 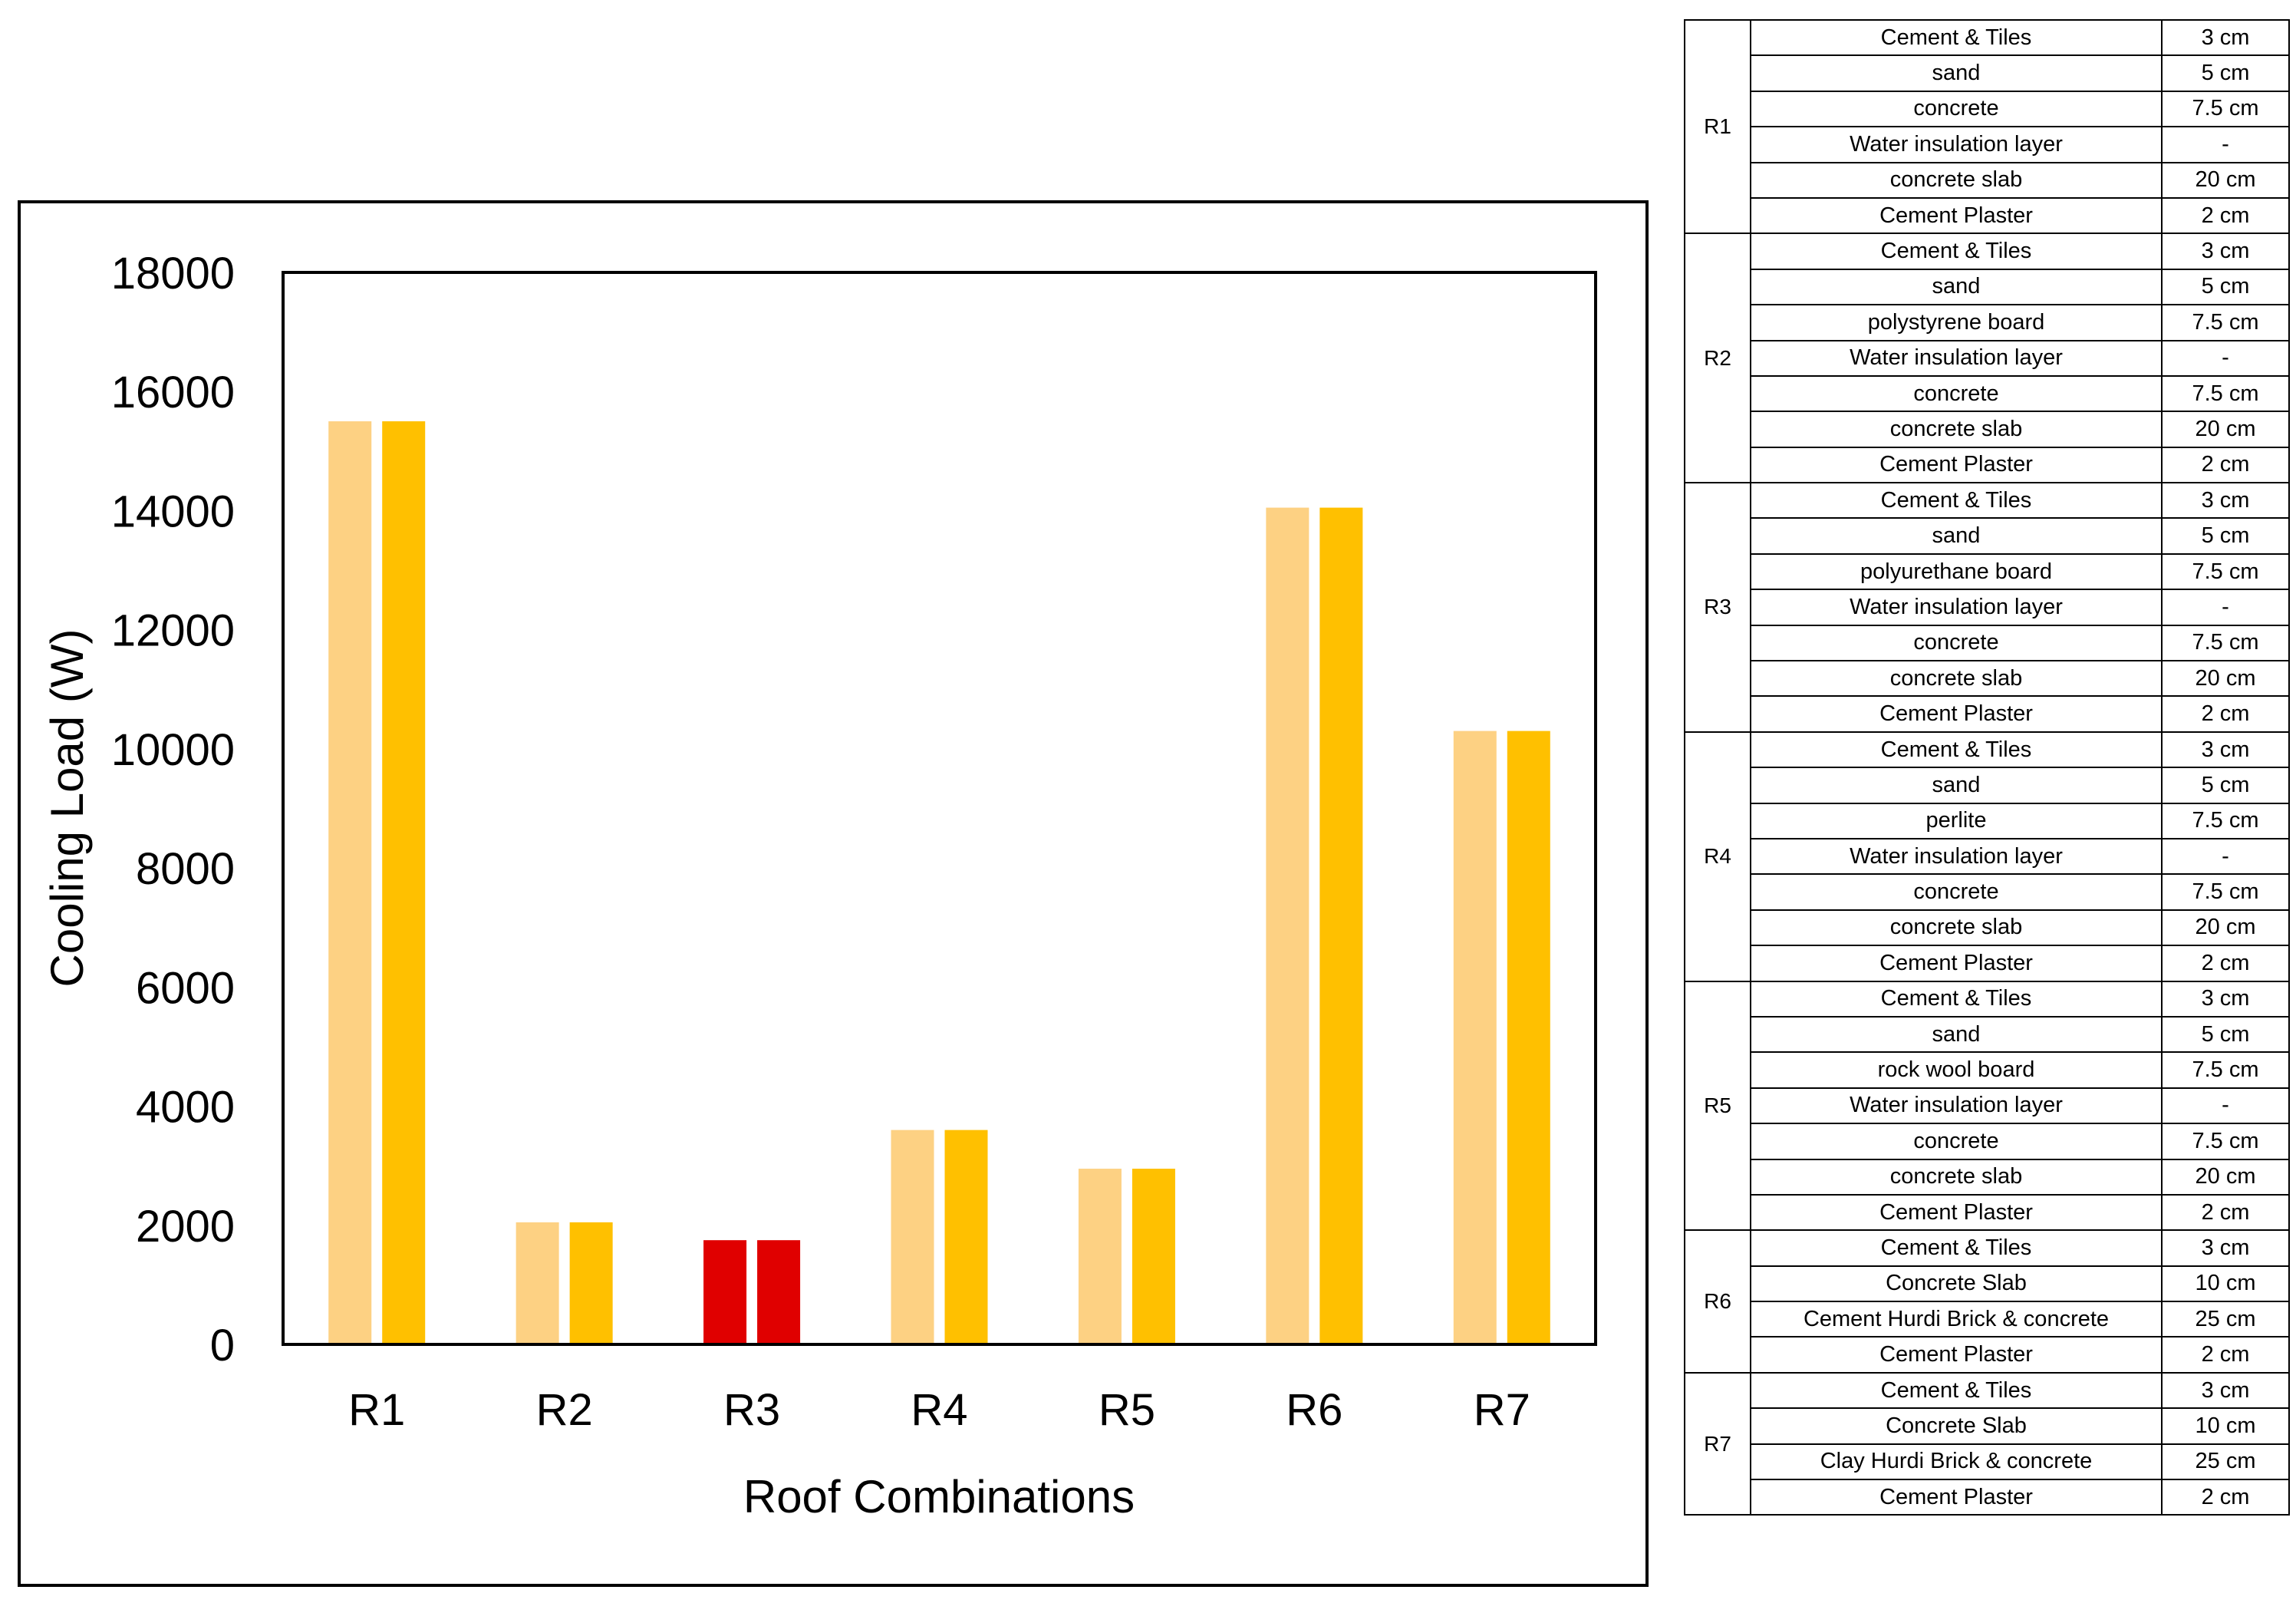 I want to click on table-row: R2 Cement & Tiles 3 cm, so click(x=1987, y=358).